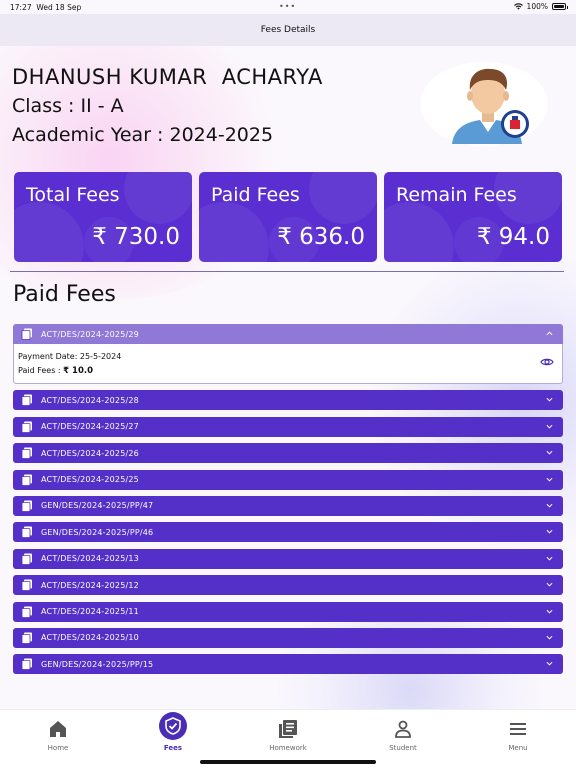  I want to click on receipt-item: ACT/DES/2024-2025/10, so click(288, 637).